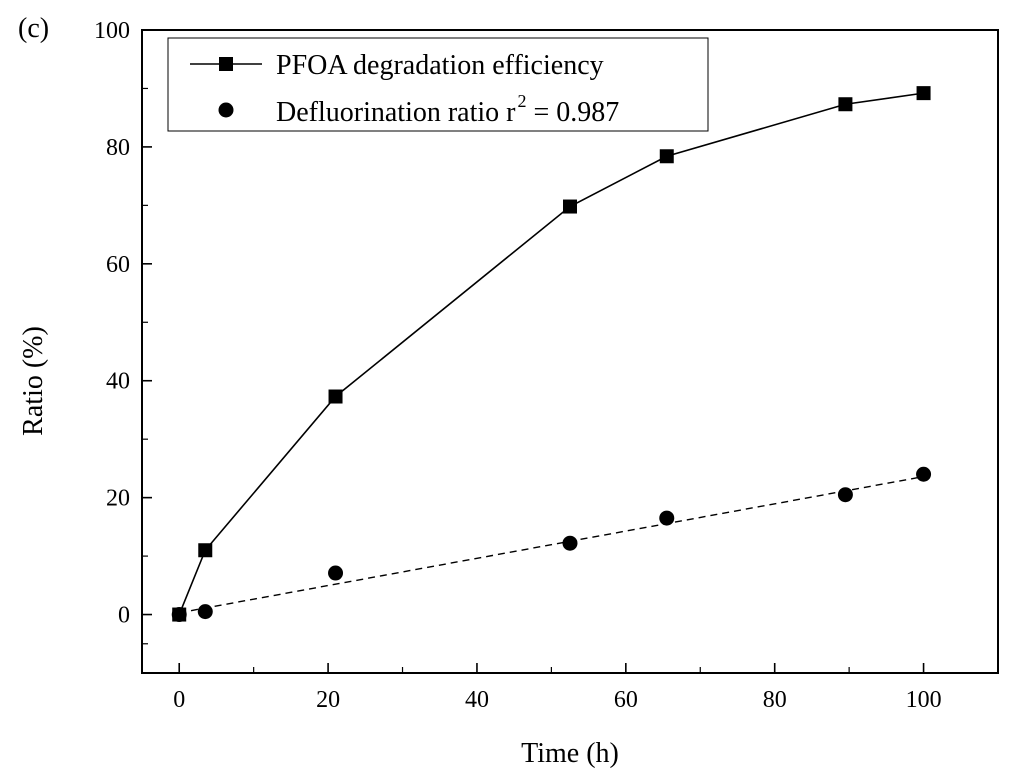 This screenshot has width=1024, height=781. What do you see at coordinates (226, 110) in the screenshot?
I see `legend-marker-defluorination` at bounding box center [226, 110].